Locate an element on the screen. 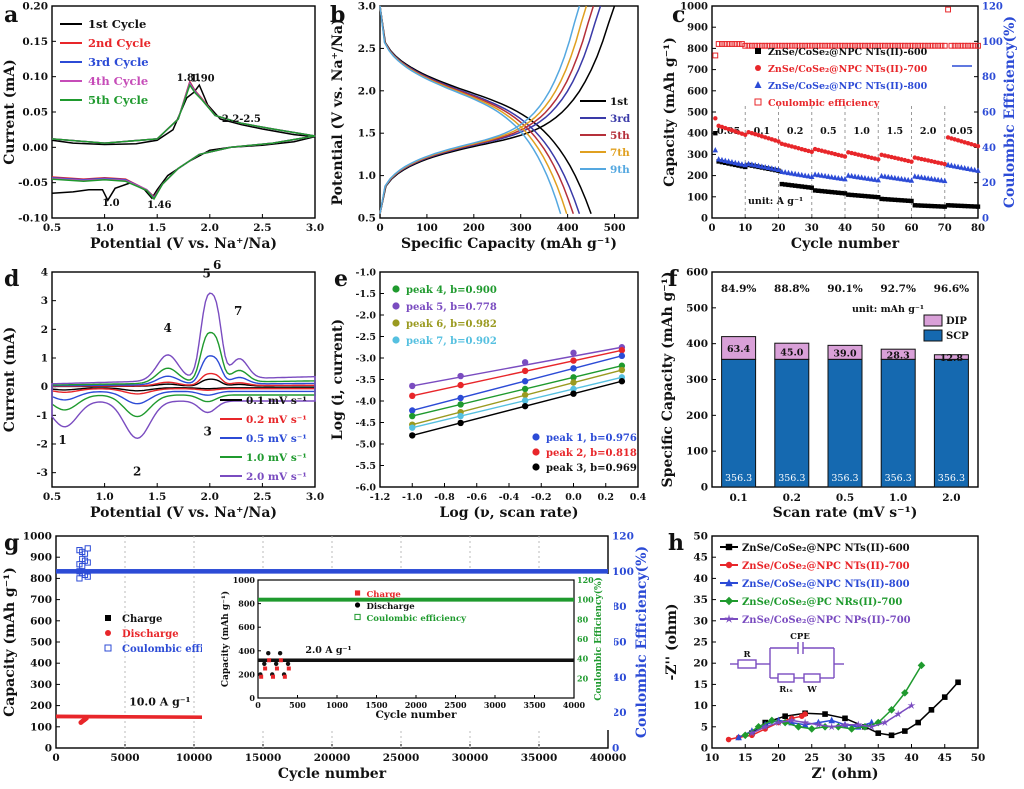  circuit-label: R is located at coordinates (747, 655).